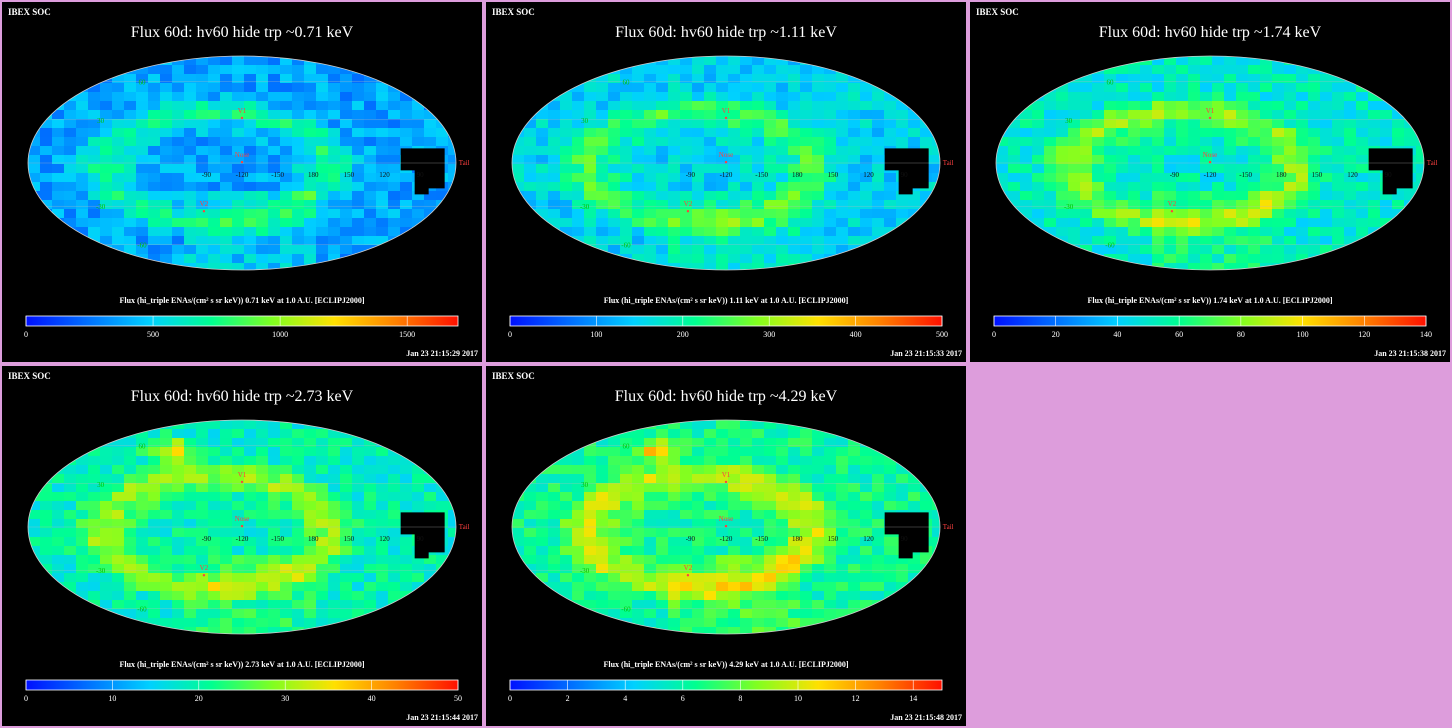  Describe the element at coordinates (585, 121) in the screenshot. I see `latitude-label: 30` at that location.